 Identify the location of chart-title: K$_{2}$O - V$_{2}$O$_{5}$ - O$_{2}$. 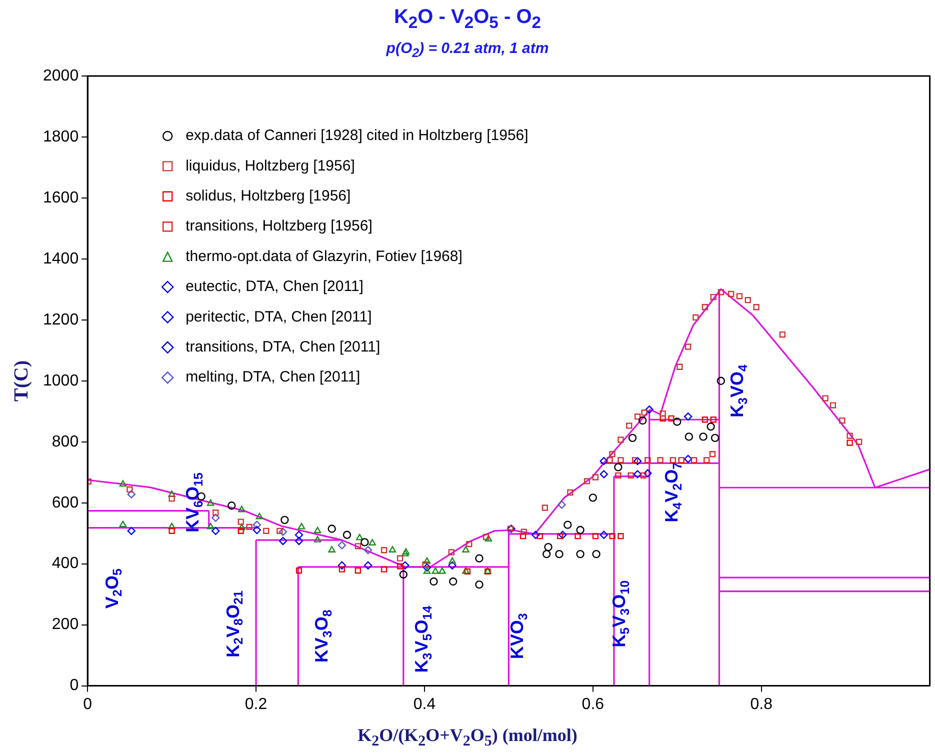
(467, 19).